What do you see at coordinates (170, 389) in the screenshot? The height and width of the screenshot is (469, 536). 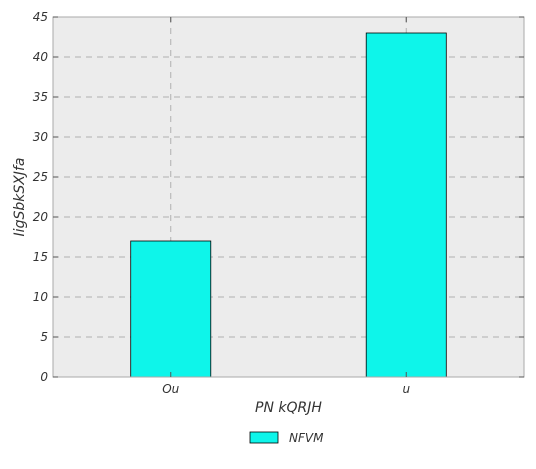 I see `x-tick-label: Ou` at bounding box center [170, 389].